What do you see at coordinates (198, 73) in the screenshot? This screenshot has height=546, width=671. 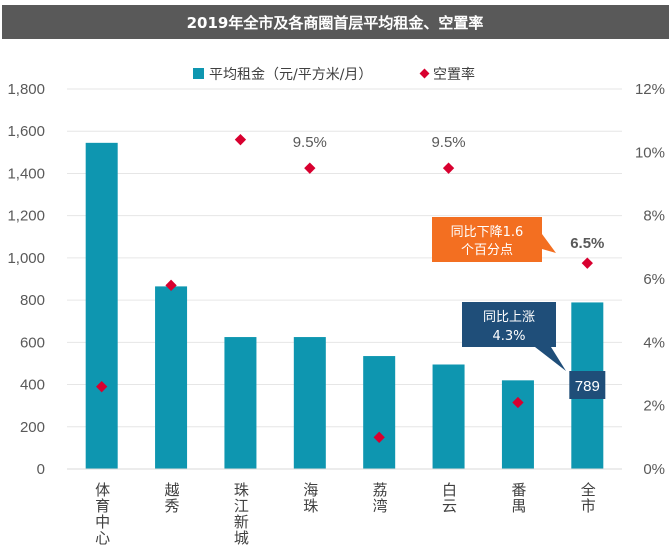 I see `legend-bar-swatch` at bounding box center [198, 73].